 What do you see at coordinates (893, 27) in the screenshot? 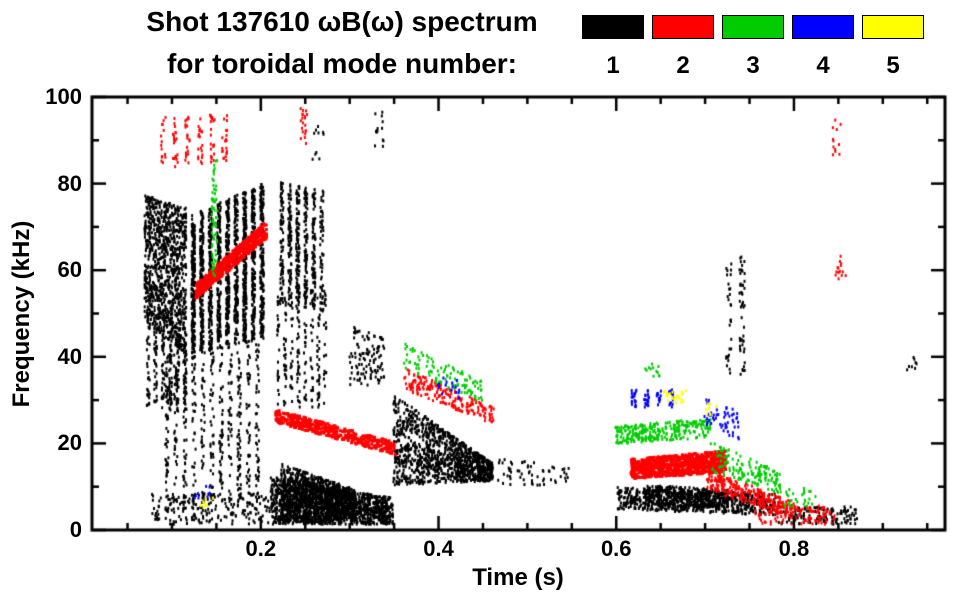
I see `legend-swatch-n5` at bounding box center [893, 27].